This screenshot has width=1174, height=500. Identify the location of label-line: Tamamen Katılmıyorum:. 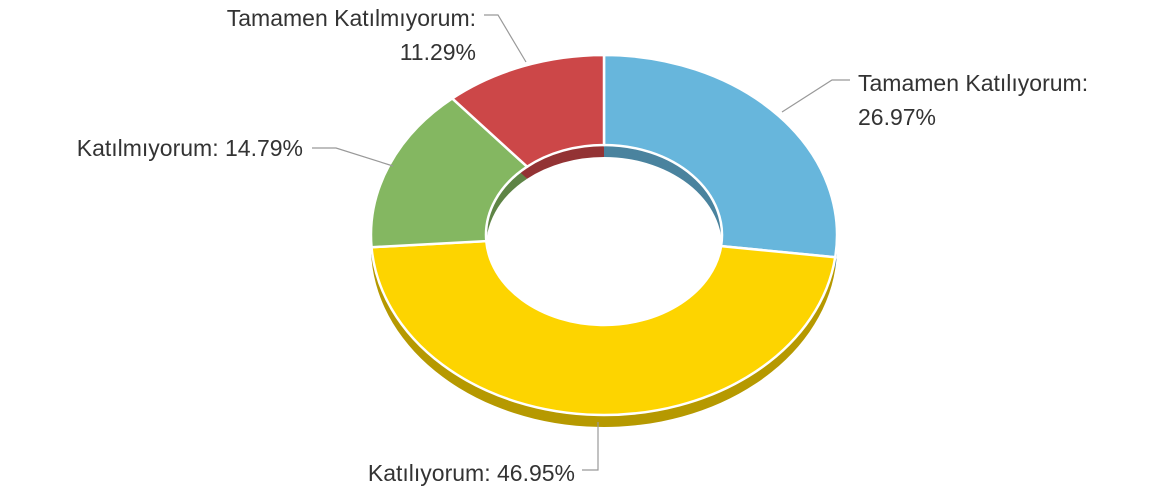
(351, 18).